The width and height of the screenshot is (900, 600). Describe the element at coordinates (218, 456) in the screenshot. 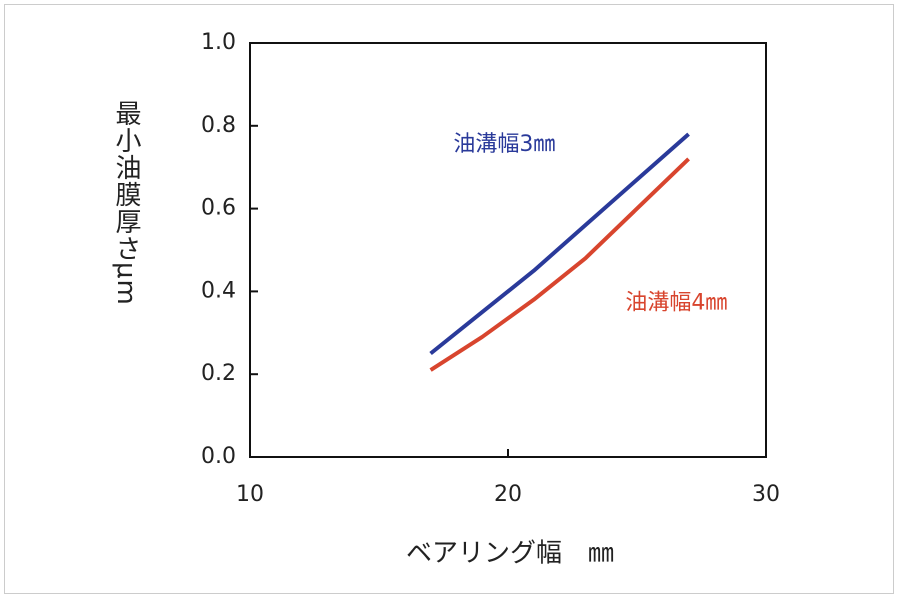

I see `y-tick-label: 0.0` at that location.